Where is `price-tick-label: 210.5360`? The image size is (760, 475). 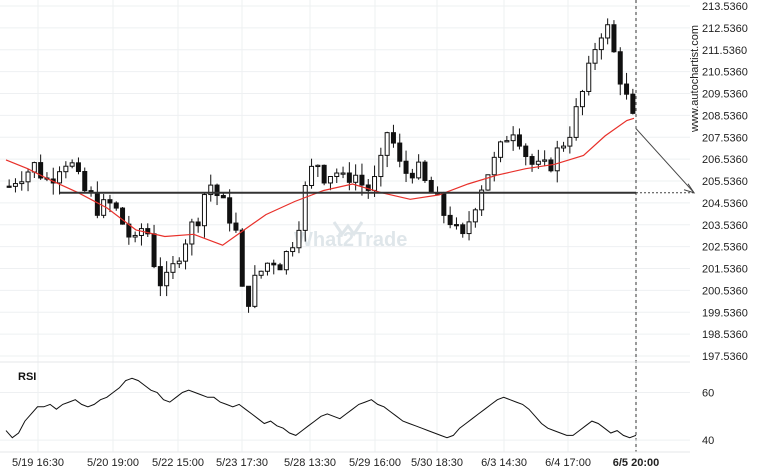
price-tick-label: 210.5360 is located at coordinates (725, 73).